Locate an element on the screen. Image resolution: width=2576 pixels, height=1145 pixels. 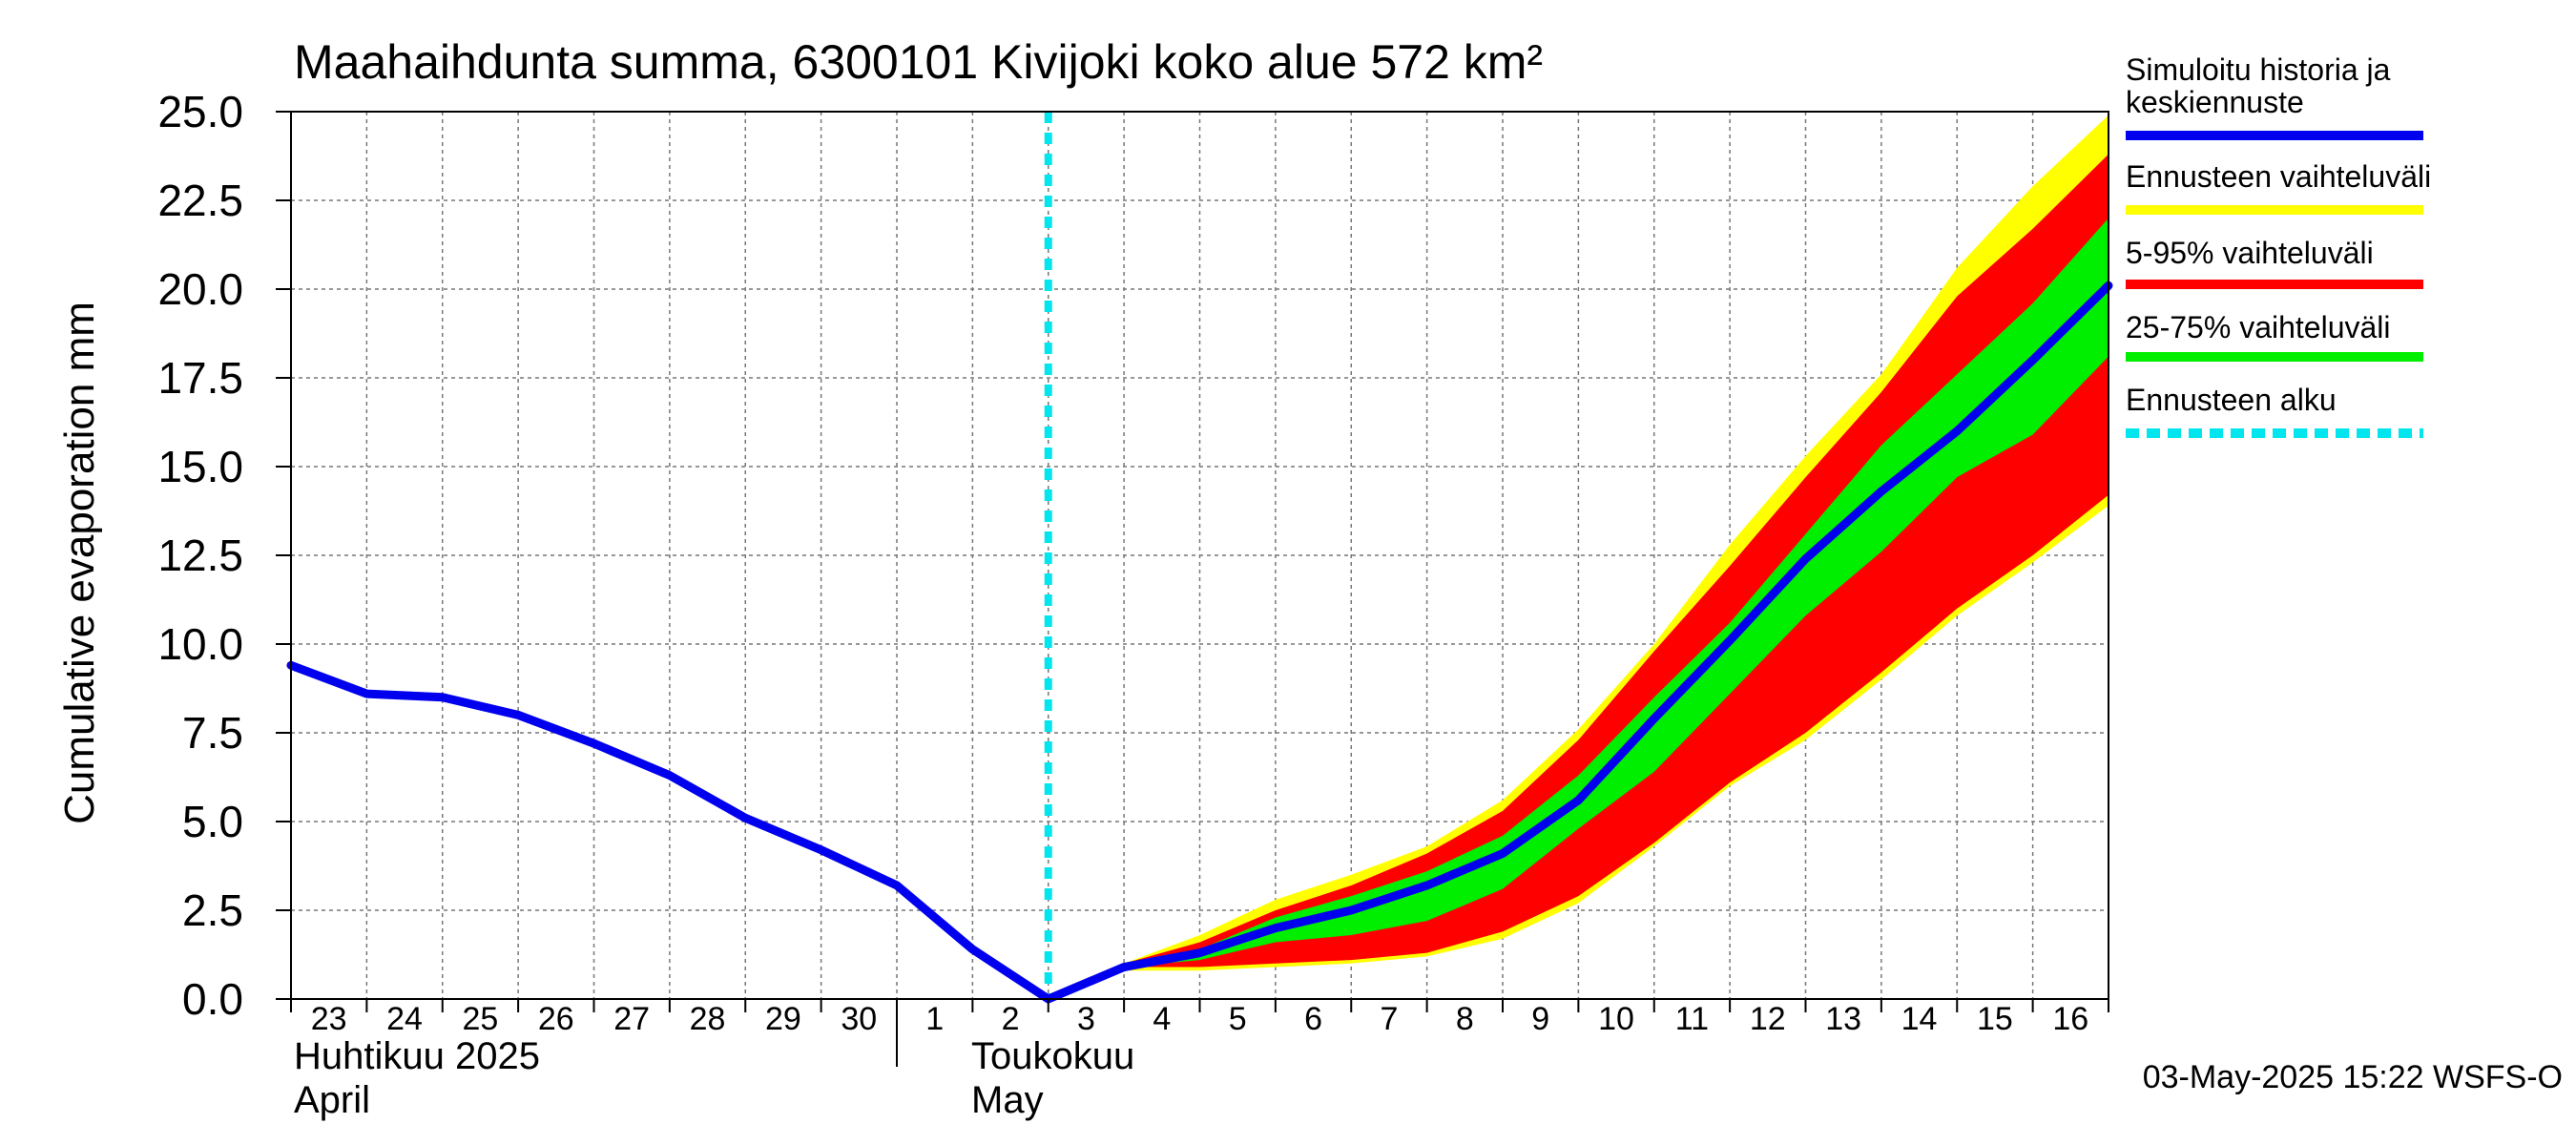
x-tick-label: 8 is located at coordinates (1465, 1019).